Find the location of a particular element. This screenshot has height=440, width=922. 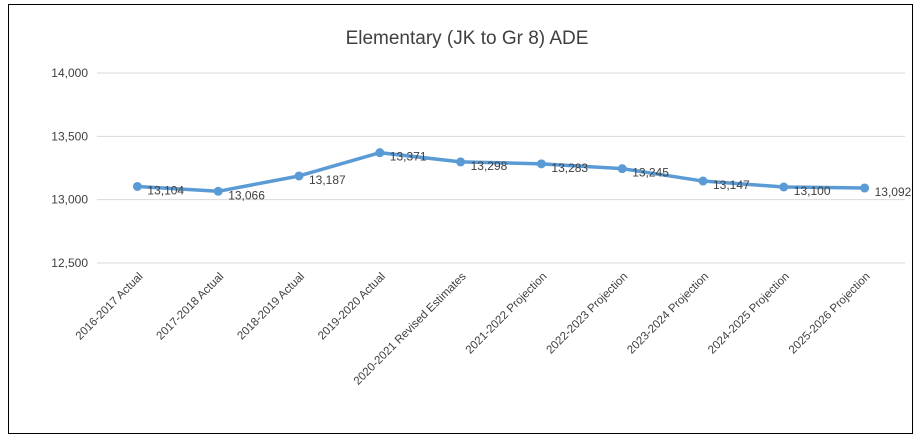

x-tick-label: 2018-2019 Actual is located at coordinates (271, 307).